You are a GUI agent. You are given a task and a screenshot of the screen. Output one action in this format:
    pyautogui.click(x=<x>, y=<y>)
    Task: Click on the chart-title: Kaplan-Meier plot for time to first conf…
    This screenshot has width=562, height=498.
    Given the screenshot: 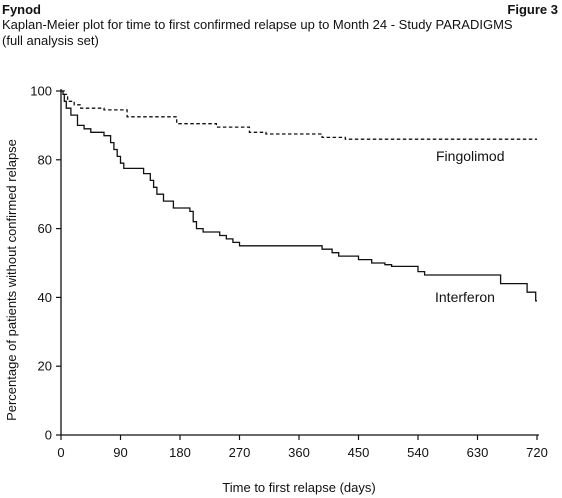 What is the action you would take?
    pyautogui.click(x=280, y=33)
    